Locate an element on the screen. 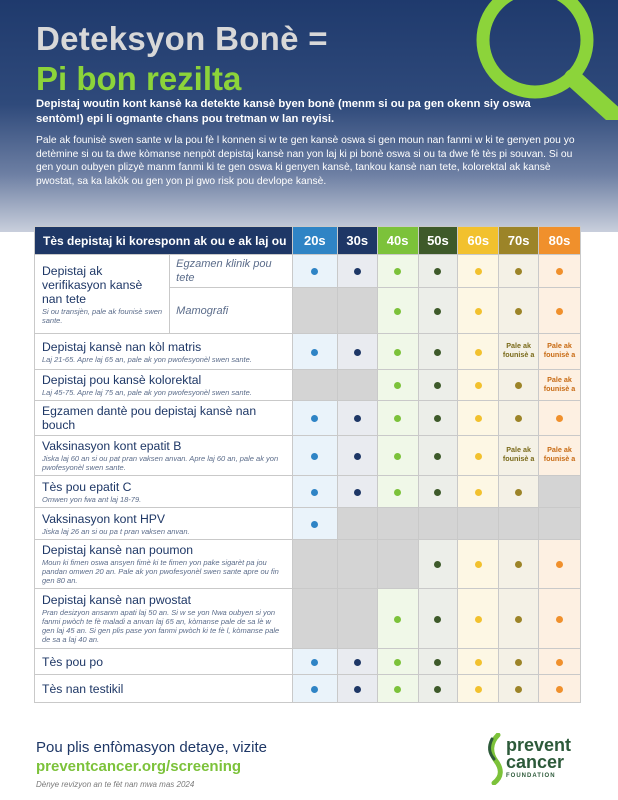 The image size is (618, 800). ribbon-logo-icon is located at coordinates (495, 759).